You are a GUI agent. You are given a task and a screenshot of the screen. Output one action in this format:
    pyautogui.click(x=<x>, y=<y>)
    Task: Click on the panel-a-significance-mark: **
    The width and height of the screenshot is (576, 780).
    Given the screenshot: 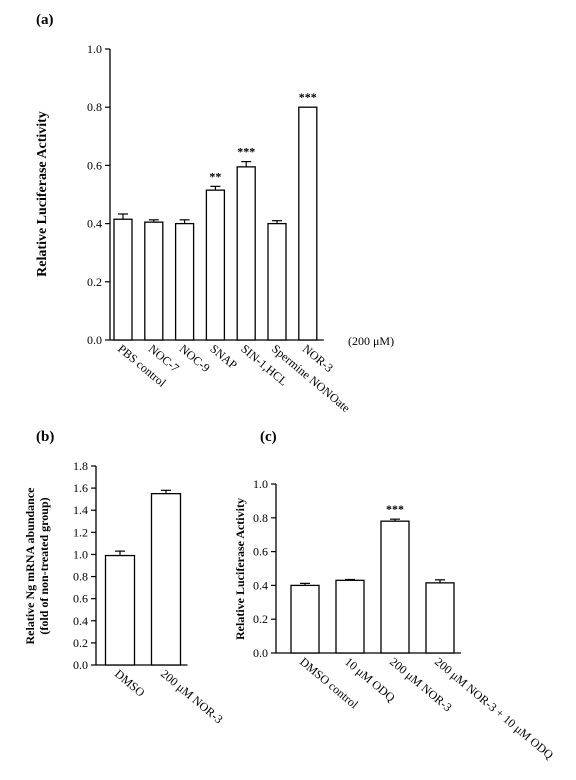 What is the action you would take?
    pyautogui.click(x=215, y=176)
    